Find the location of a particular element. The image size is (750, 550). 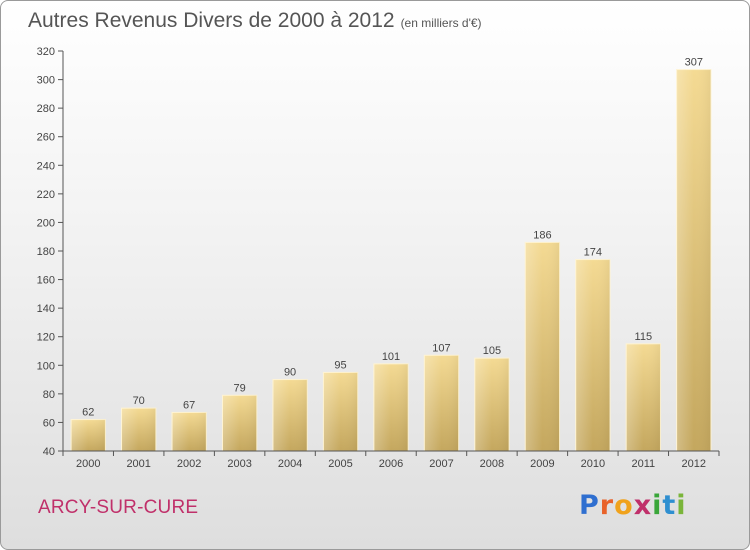

bar-value-label: 90 is located at coordinates (290, 373).